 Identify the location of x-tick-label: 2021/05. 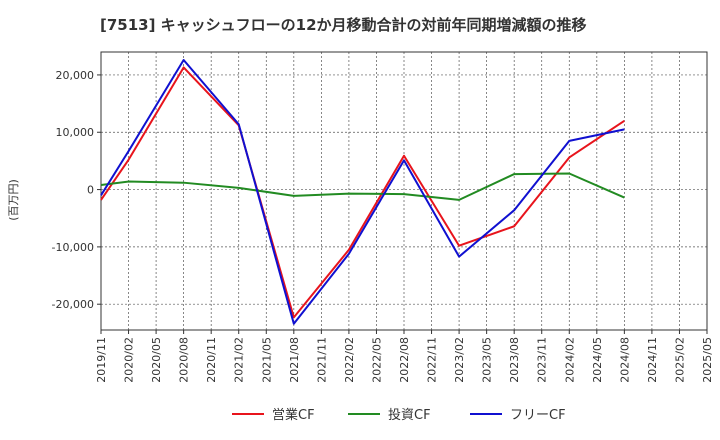
(266, 360).